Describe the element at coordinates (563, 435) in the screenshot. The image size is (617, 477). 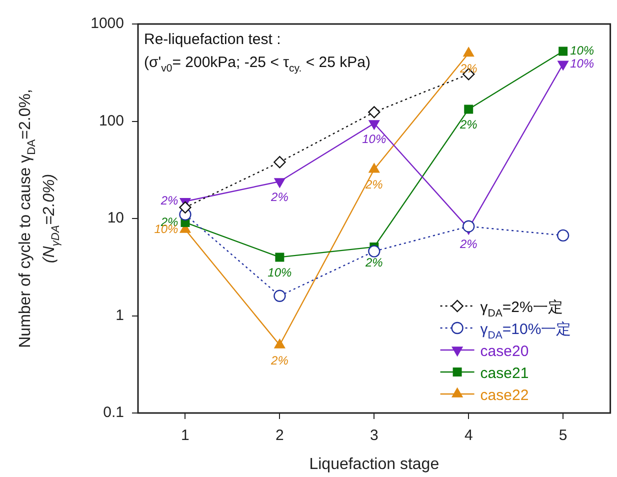
I see `x-tick-label: 5` at that location.